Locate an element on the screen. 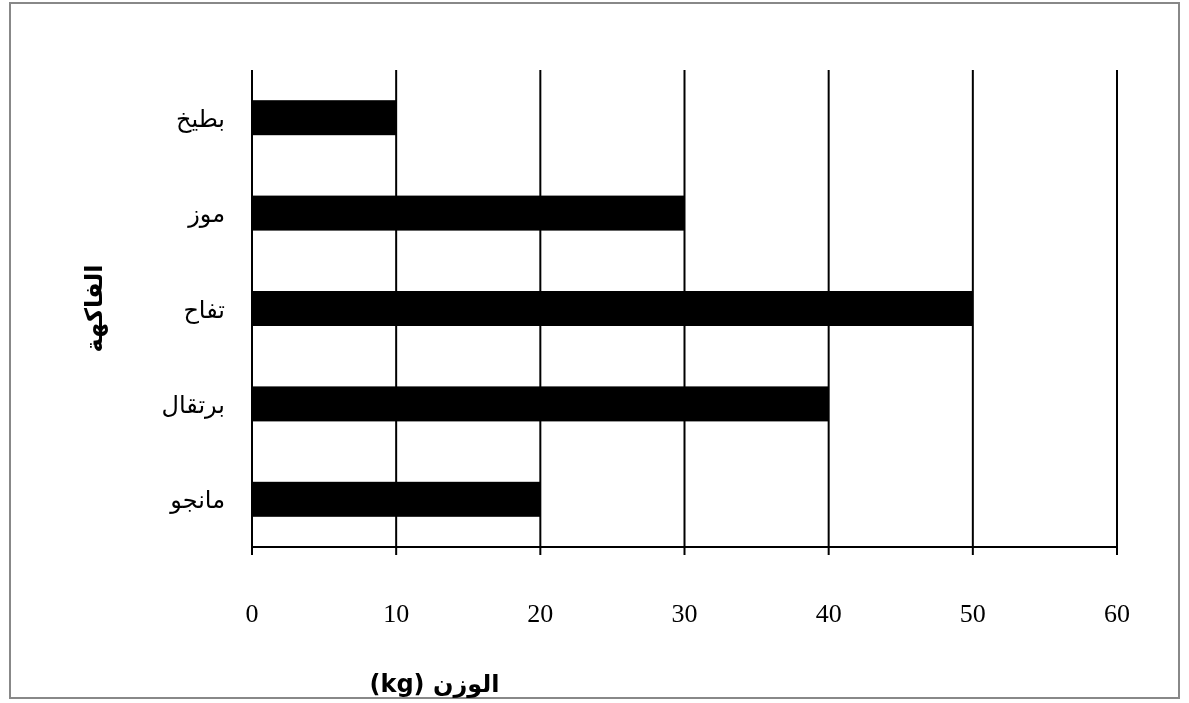  y-tick-label: بطيخ is located at coordinates (200, 118).